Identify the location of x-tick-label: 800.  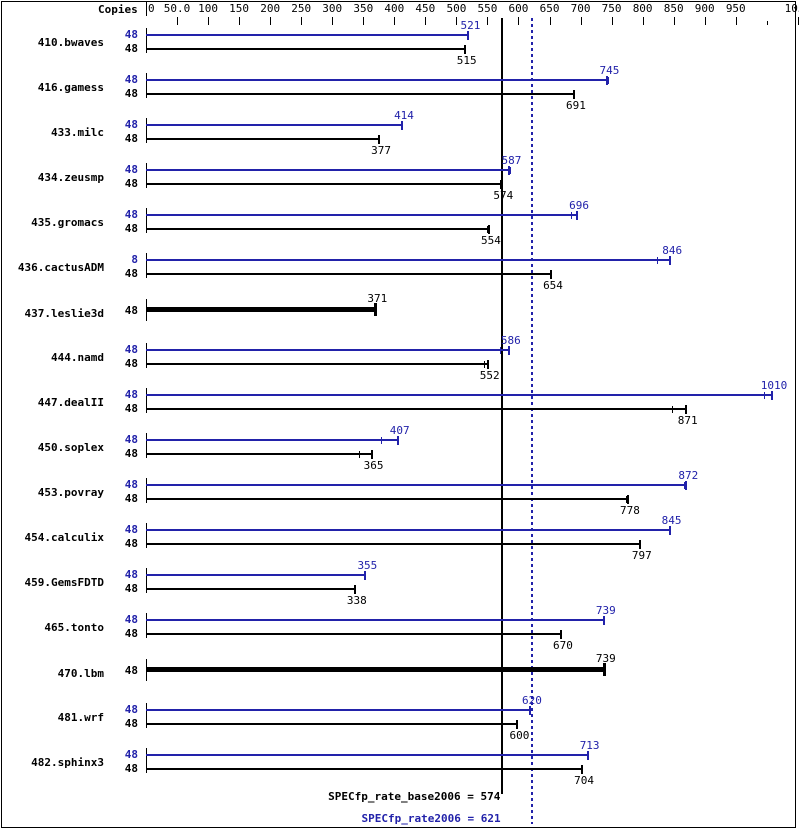
(642, 8).